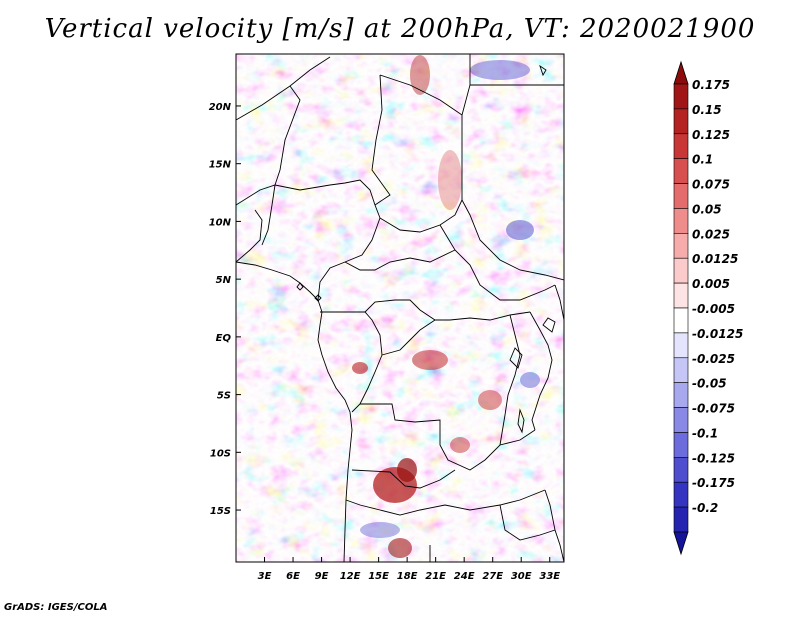 Image resolution: width=800 pixels, height=618 pixels. Describe the element at coordinates (711, 284) in the screenshot. I see `colorbar-label: 0.005` at that location.